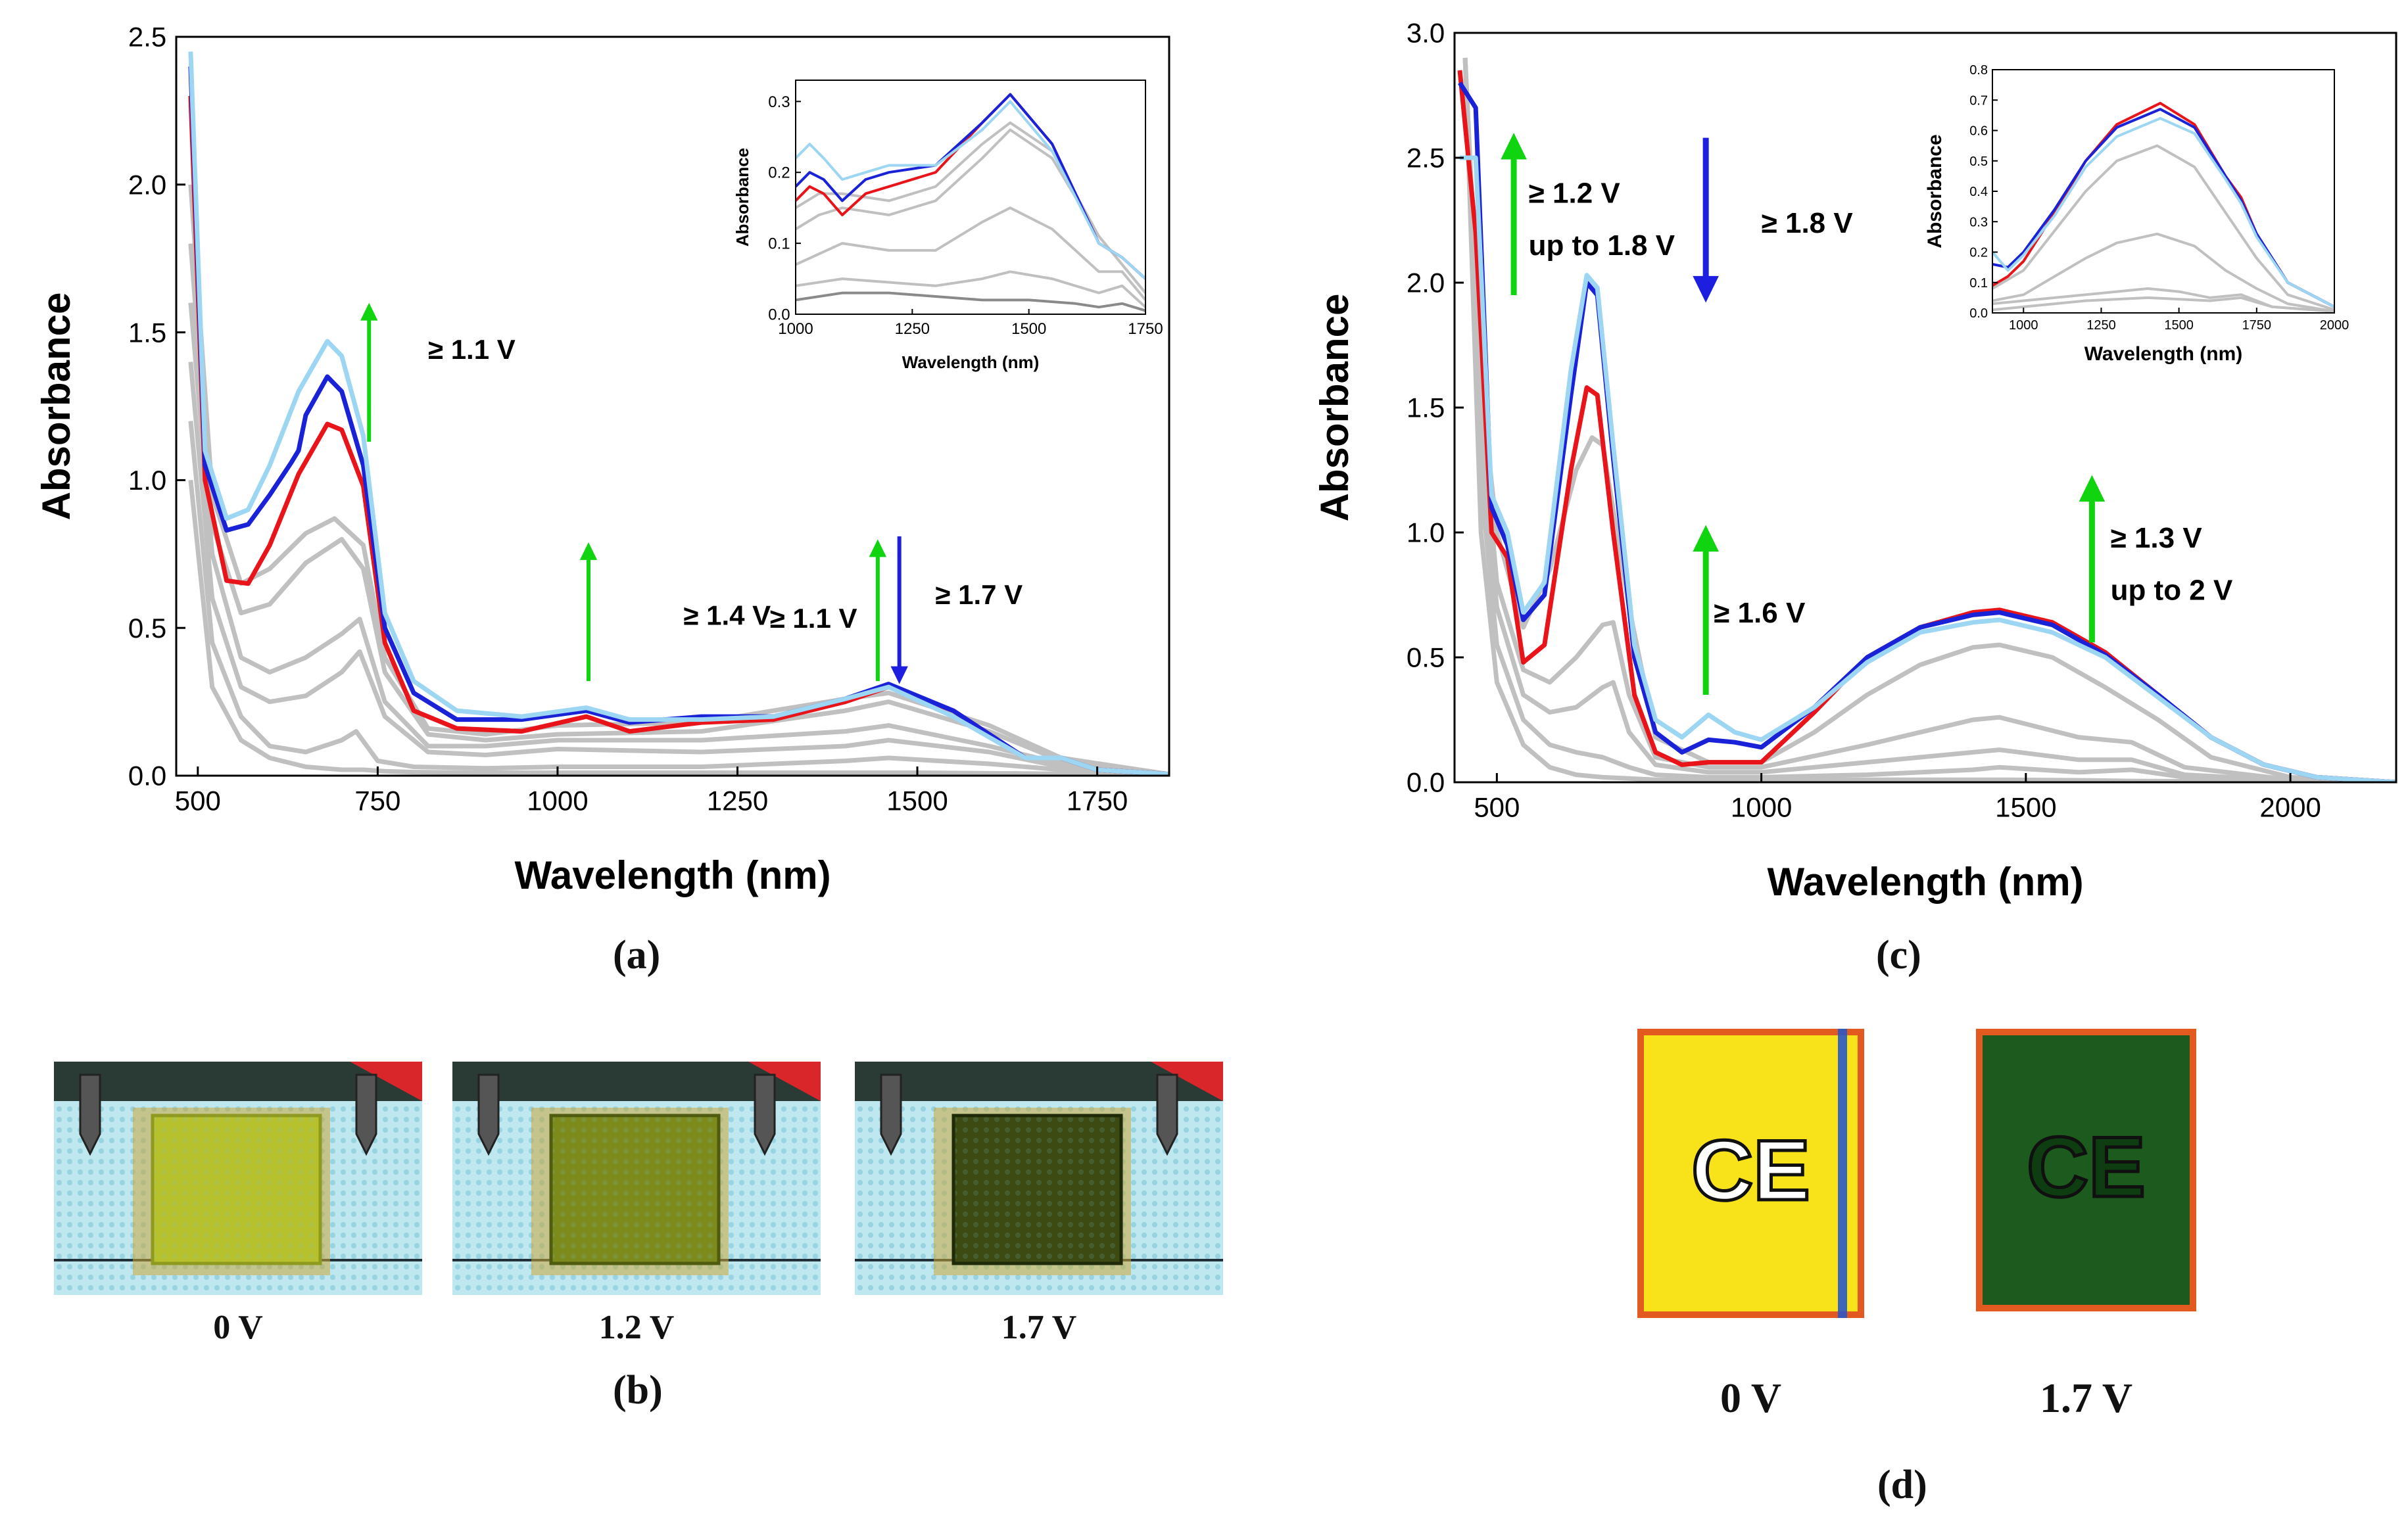 Image resolution: width=2408 pixels, height=1529 pixels. I want to click on chart-a-y-tick-label: 2.0, so click(147, 185).